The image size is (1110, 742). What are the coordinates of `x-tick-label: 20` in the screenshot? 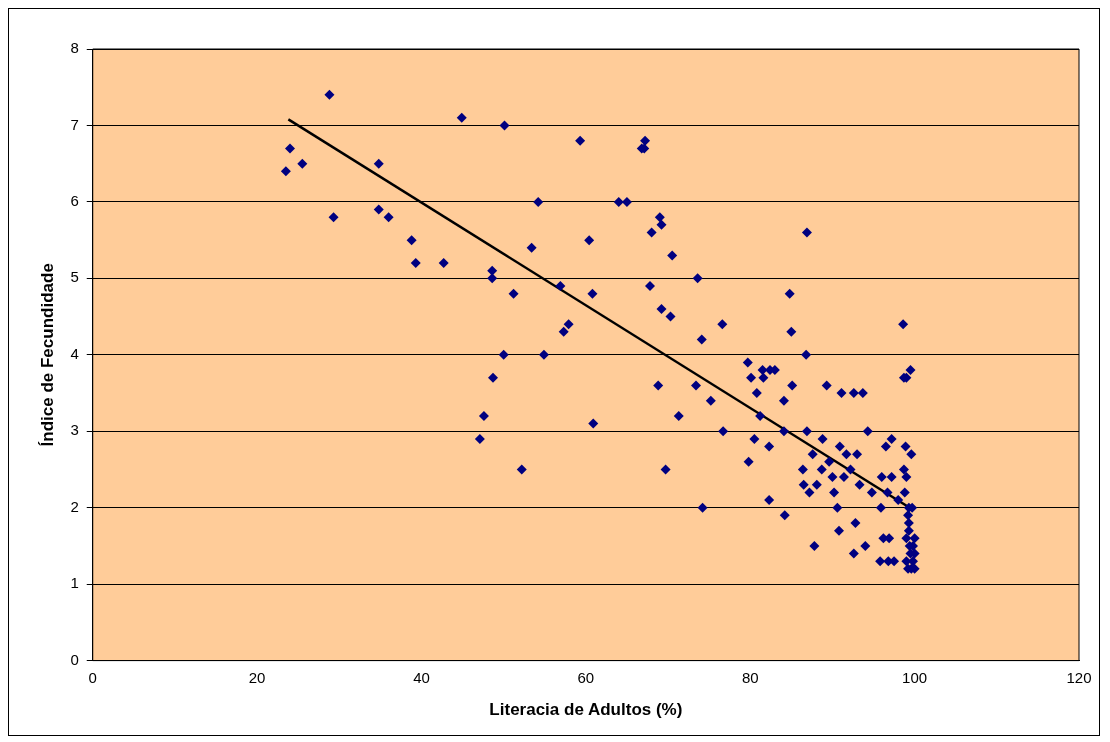 It's located at (257, 677).